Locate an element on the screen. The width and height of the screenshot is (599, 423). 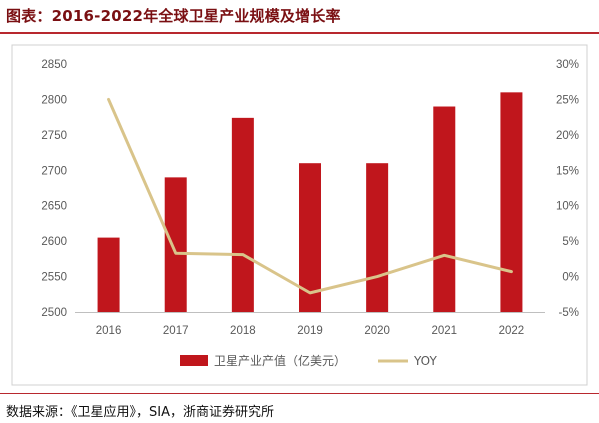
right-axis: -5% 0% 5% 10% 15% 20% 25% 30% is located at coordinates (567, 189).